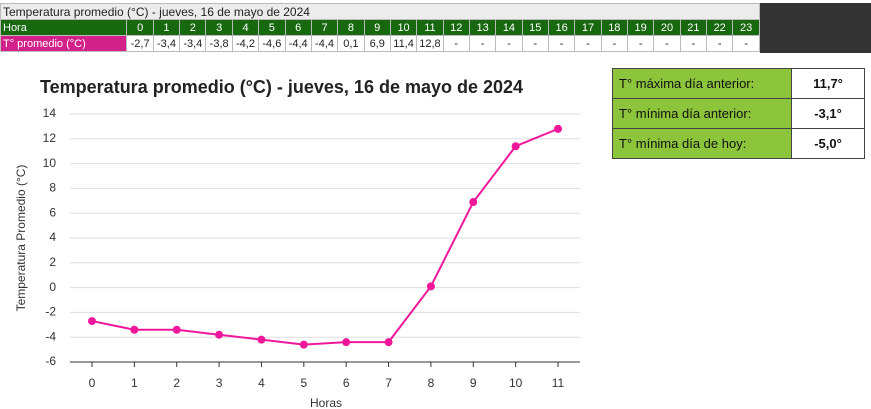 The height and width of the screenshot is (409, 871). I want to click on value-cell: -3,8, so click(219, 43).